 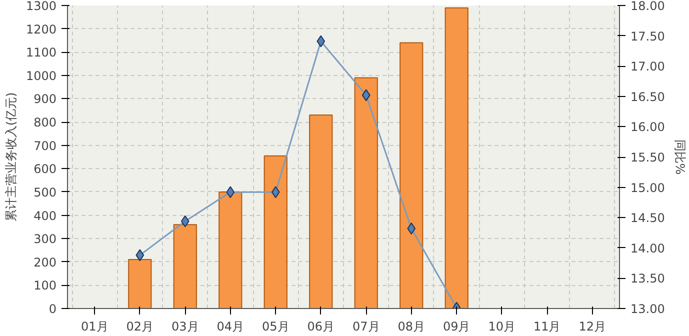 What do you see at coordinates (45, 169) in the screenshot?
I see `y-tick-label: 600` at bounding box center [45, 169].